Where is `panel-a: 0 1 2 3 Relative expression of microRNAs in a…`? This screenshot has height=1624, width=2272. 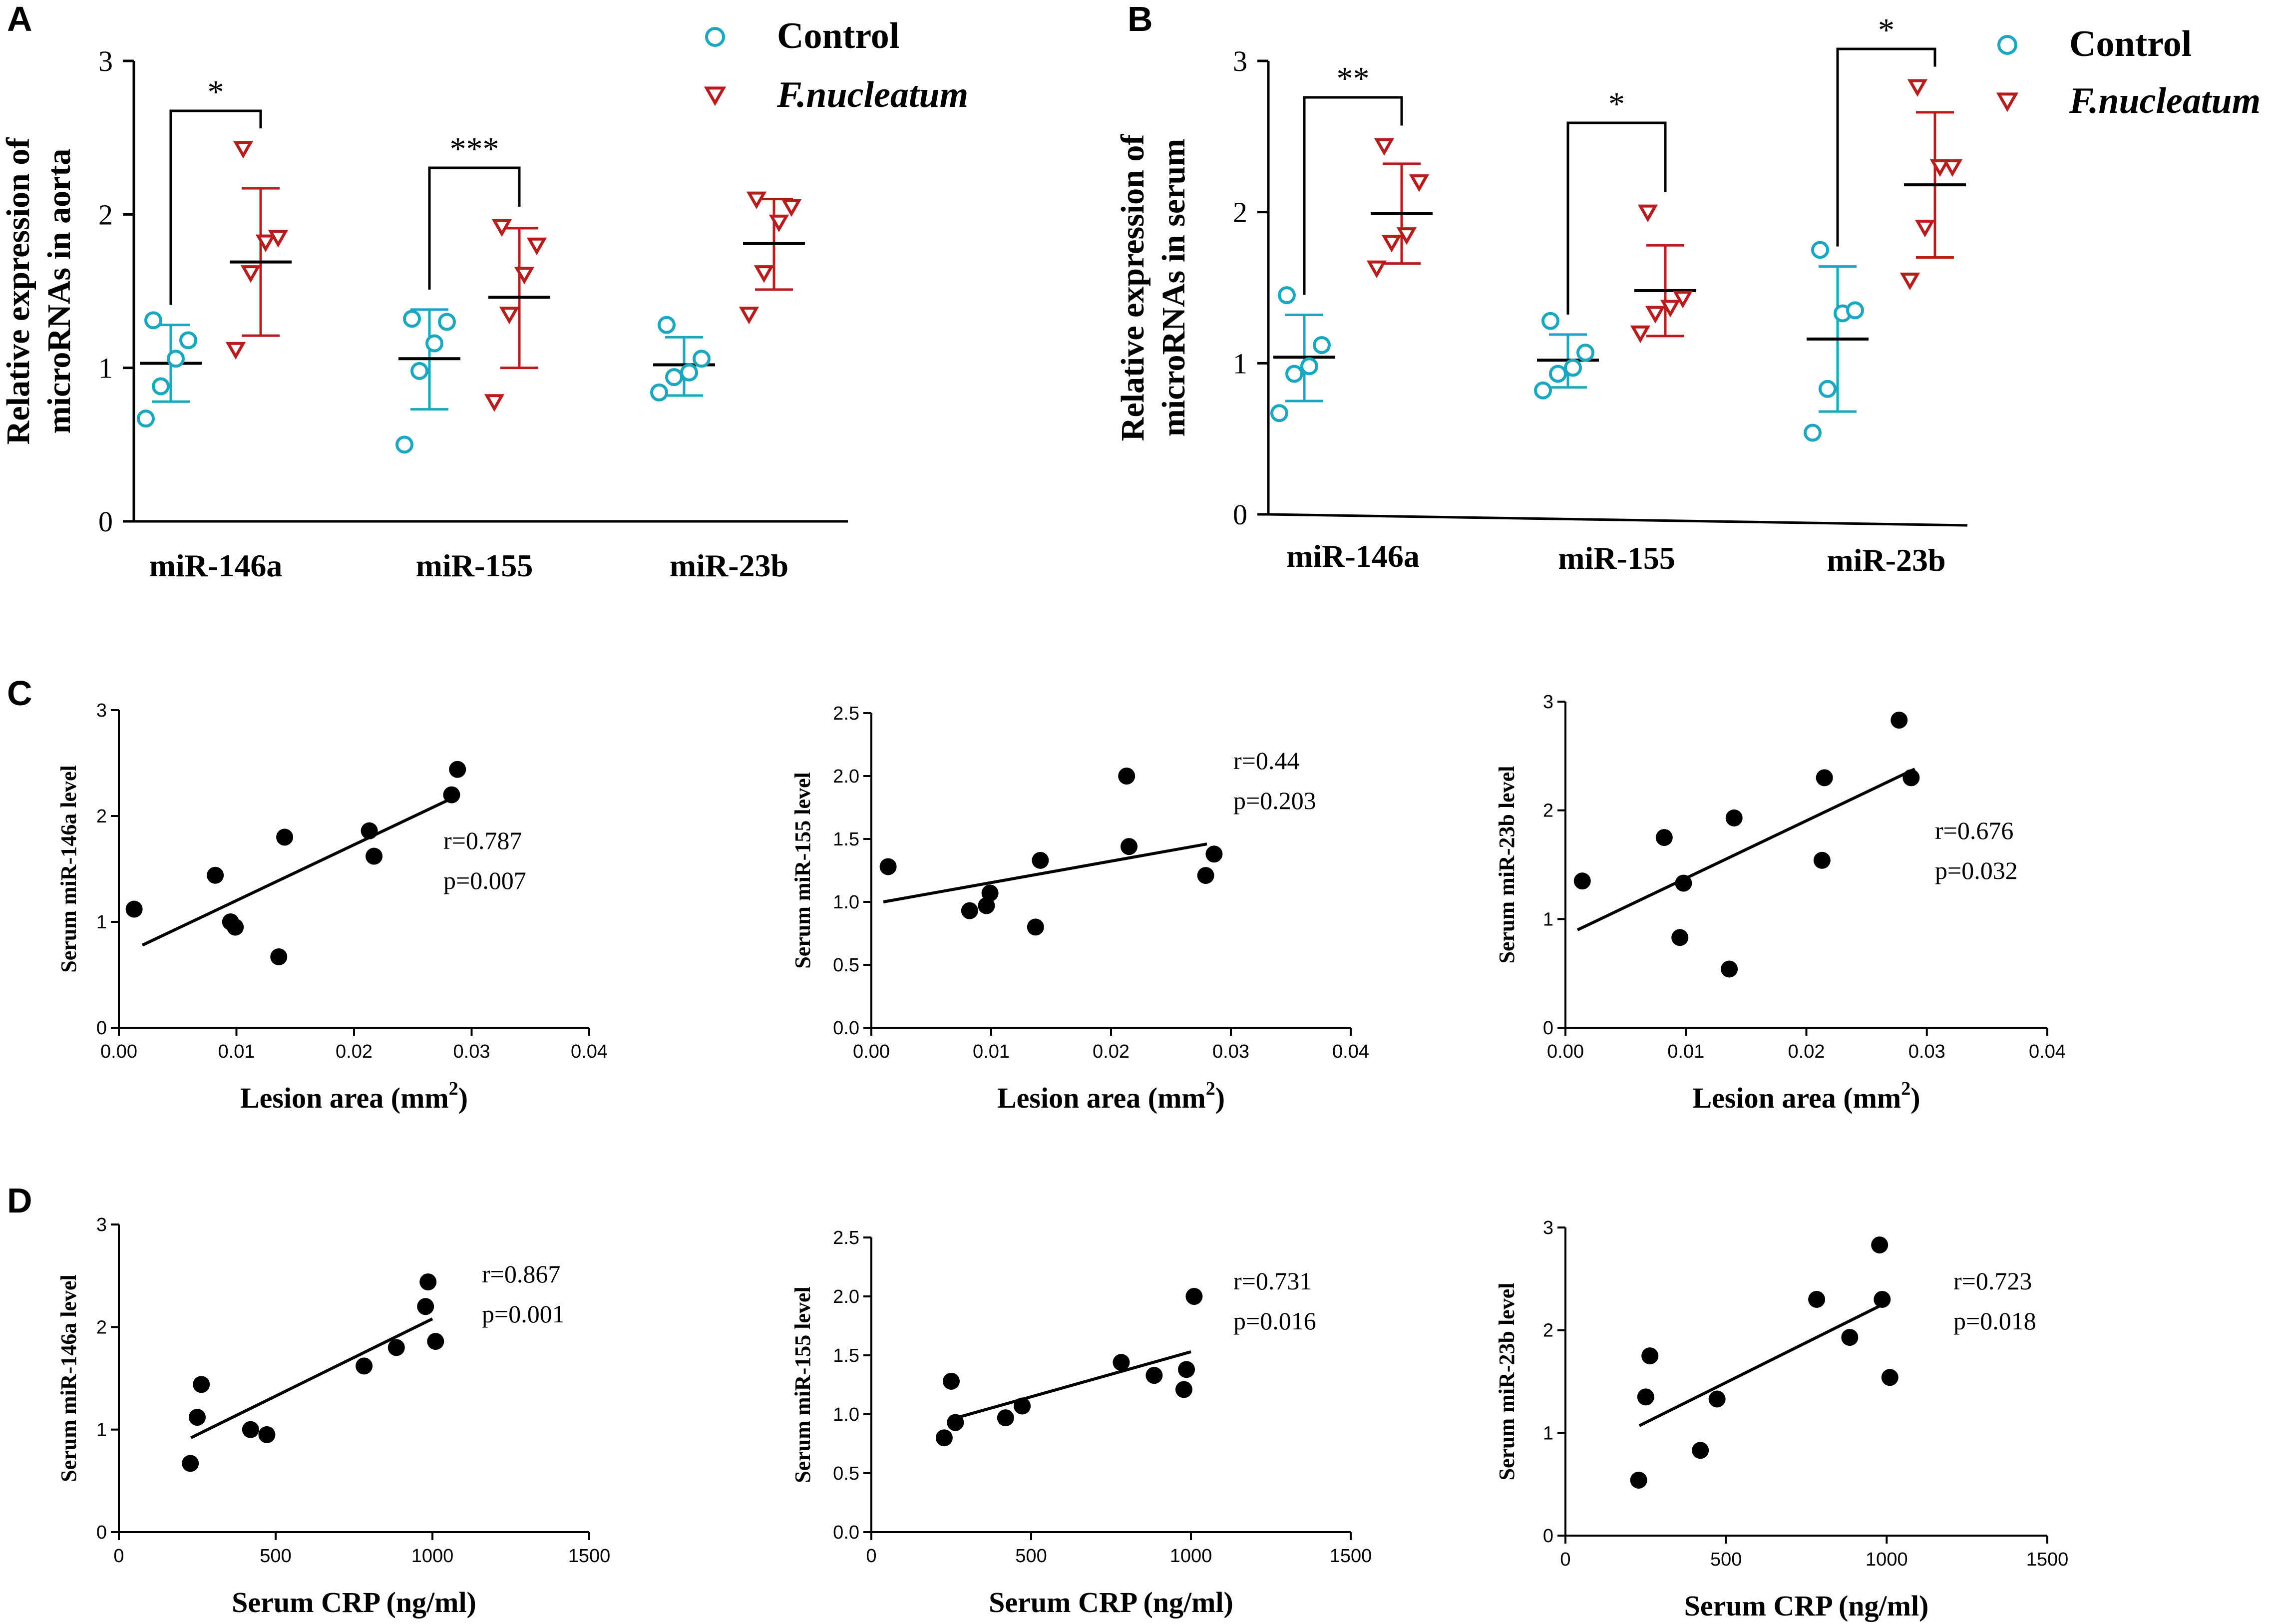 panel-a: 0 1 2 3 Relative expression of microRNAs in a… is located at coordinates (484, 299).